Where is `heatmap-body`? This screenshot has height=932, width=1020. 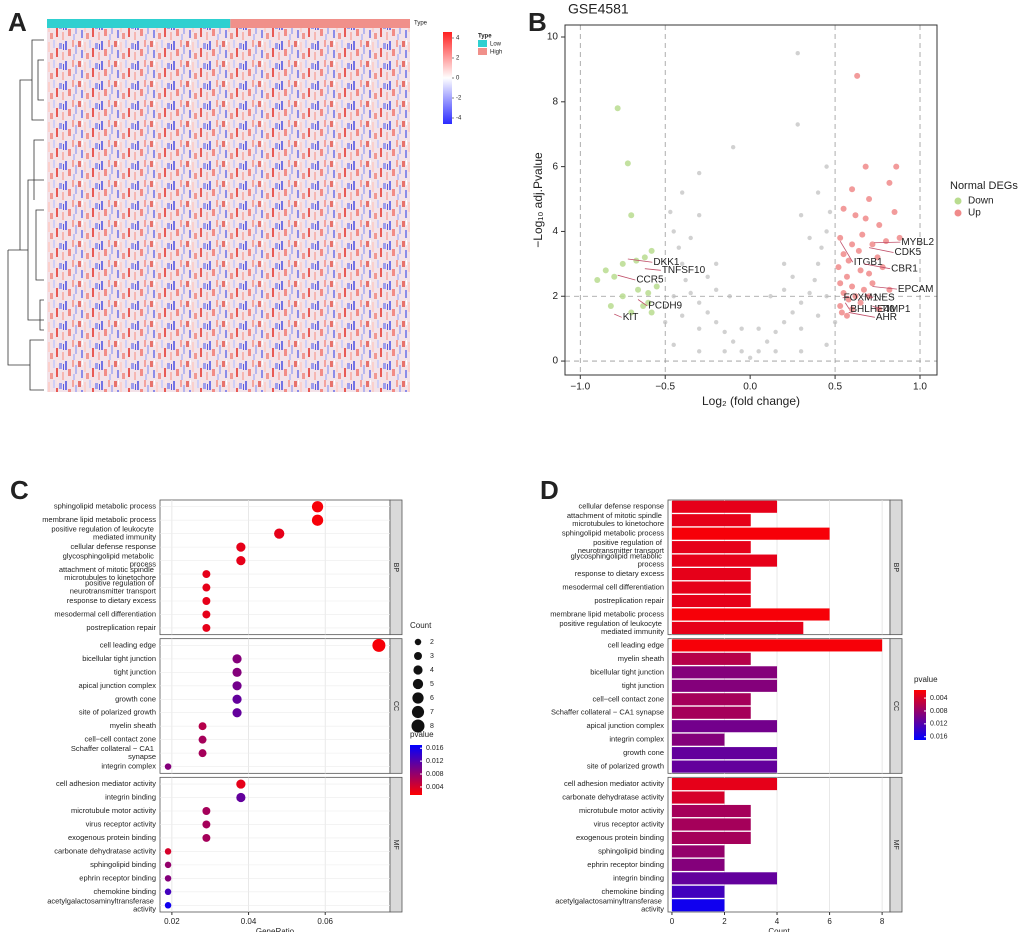 heatmap-body is located at coordinates (228, 210).